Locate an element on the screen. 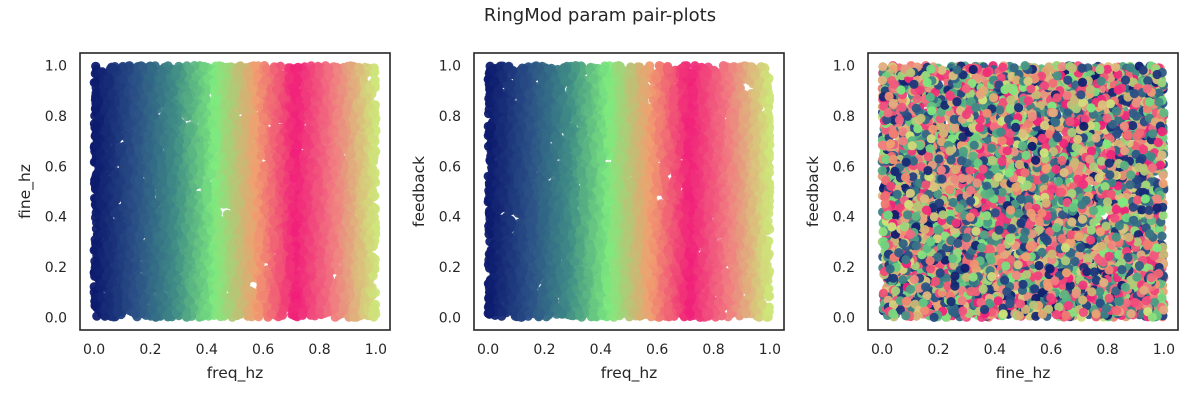  figure-title: RingMod param pair-plots is located at coordinates (600, 15).